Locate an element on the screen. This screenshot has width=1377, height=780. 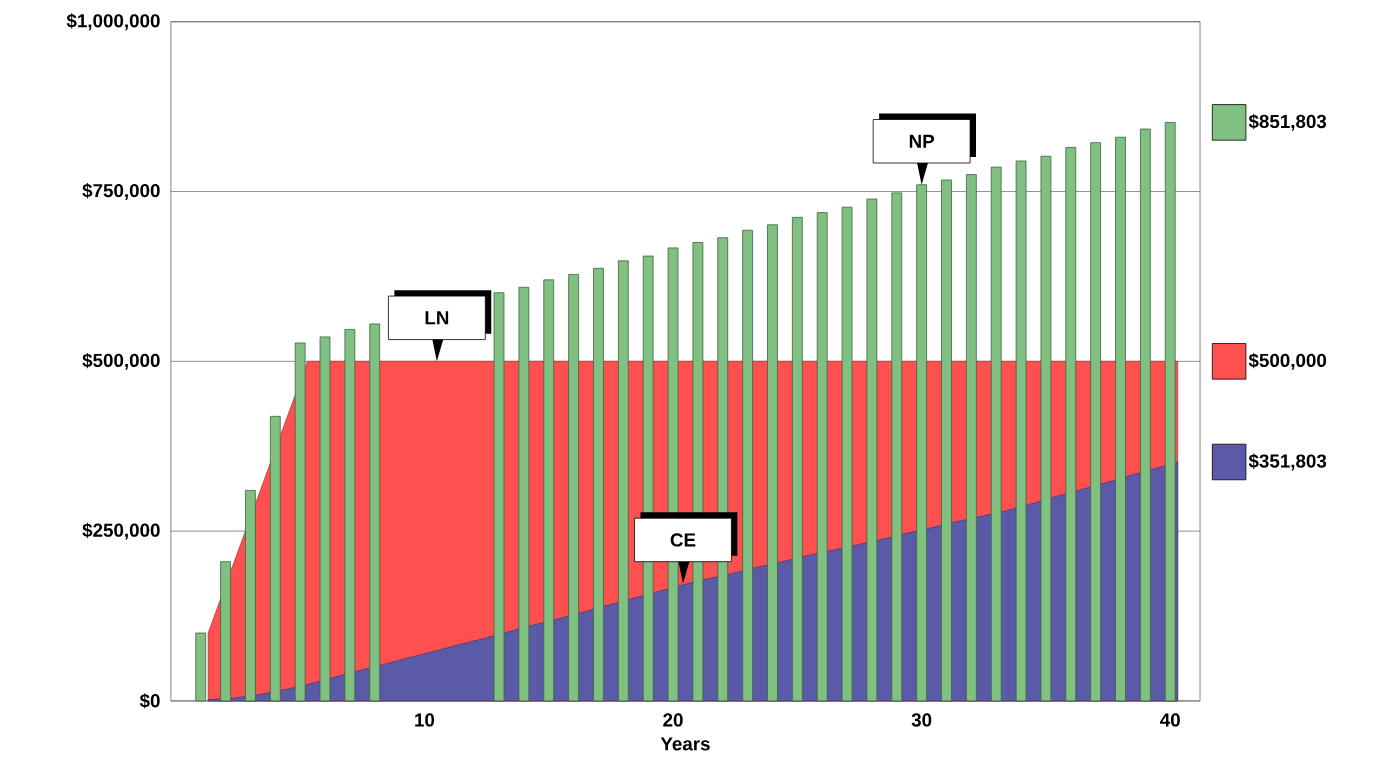
x-tick-label: 40 is located at coordinates (1170, 720).